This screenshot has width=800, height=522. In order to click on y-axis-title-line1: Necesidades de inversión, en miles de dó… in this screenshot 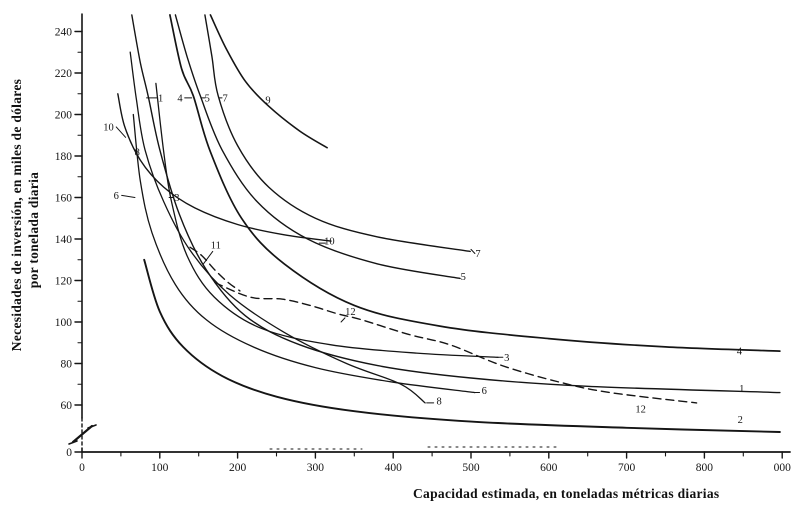, I will do `click(16, 215)`.